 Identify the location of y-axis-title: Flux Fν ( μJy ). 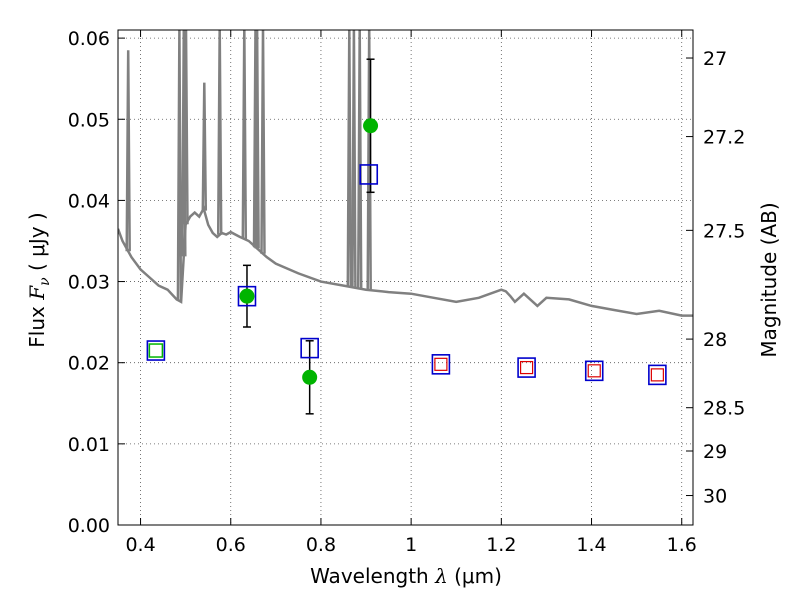
(39, 279).